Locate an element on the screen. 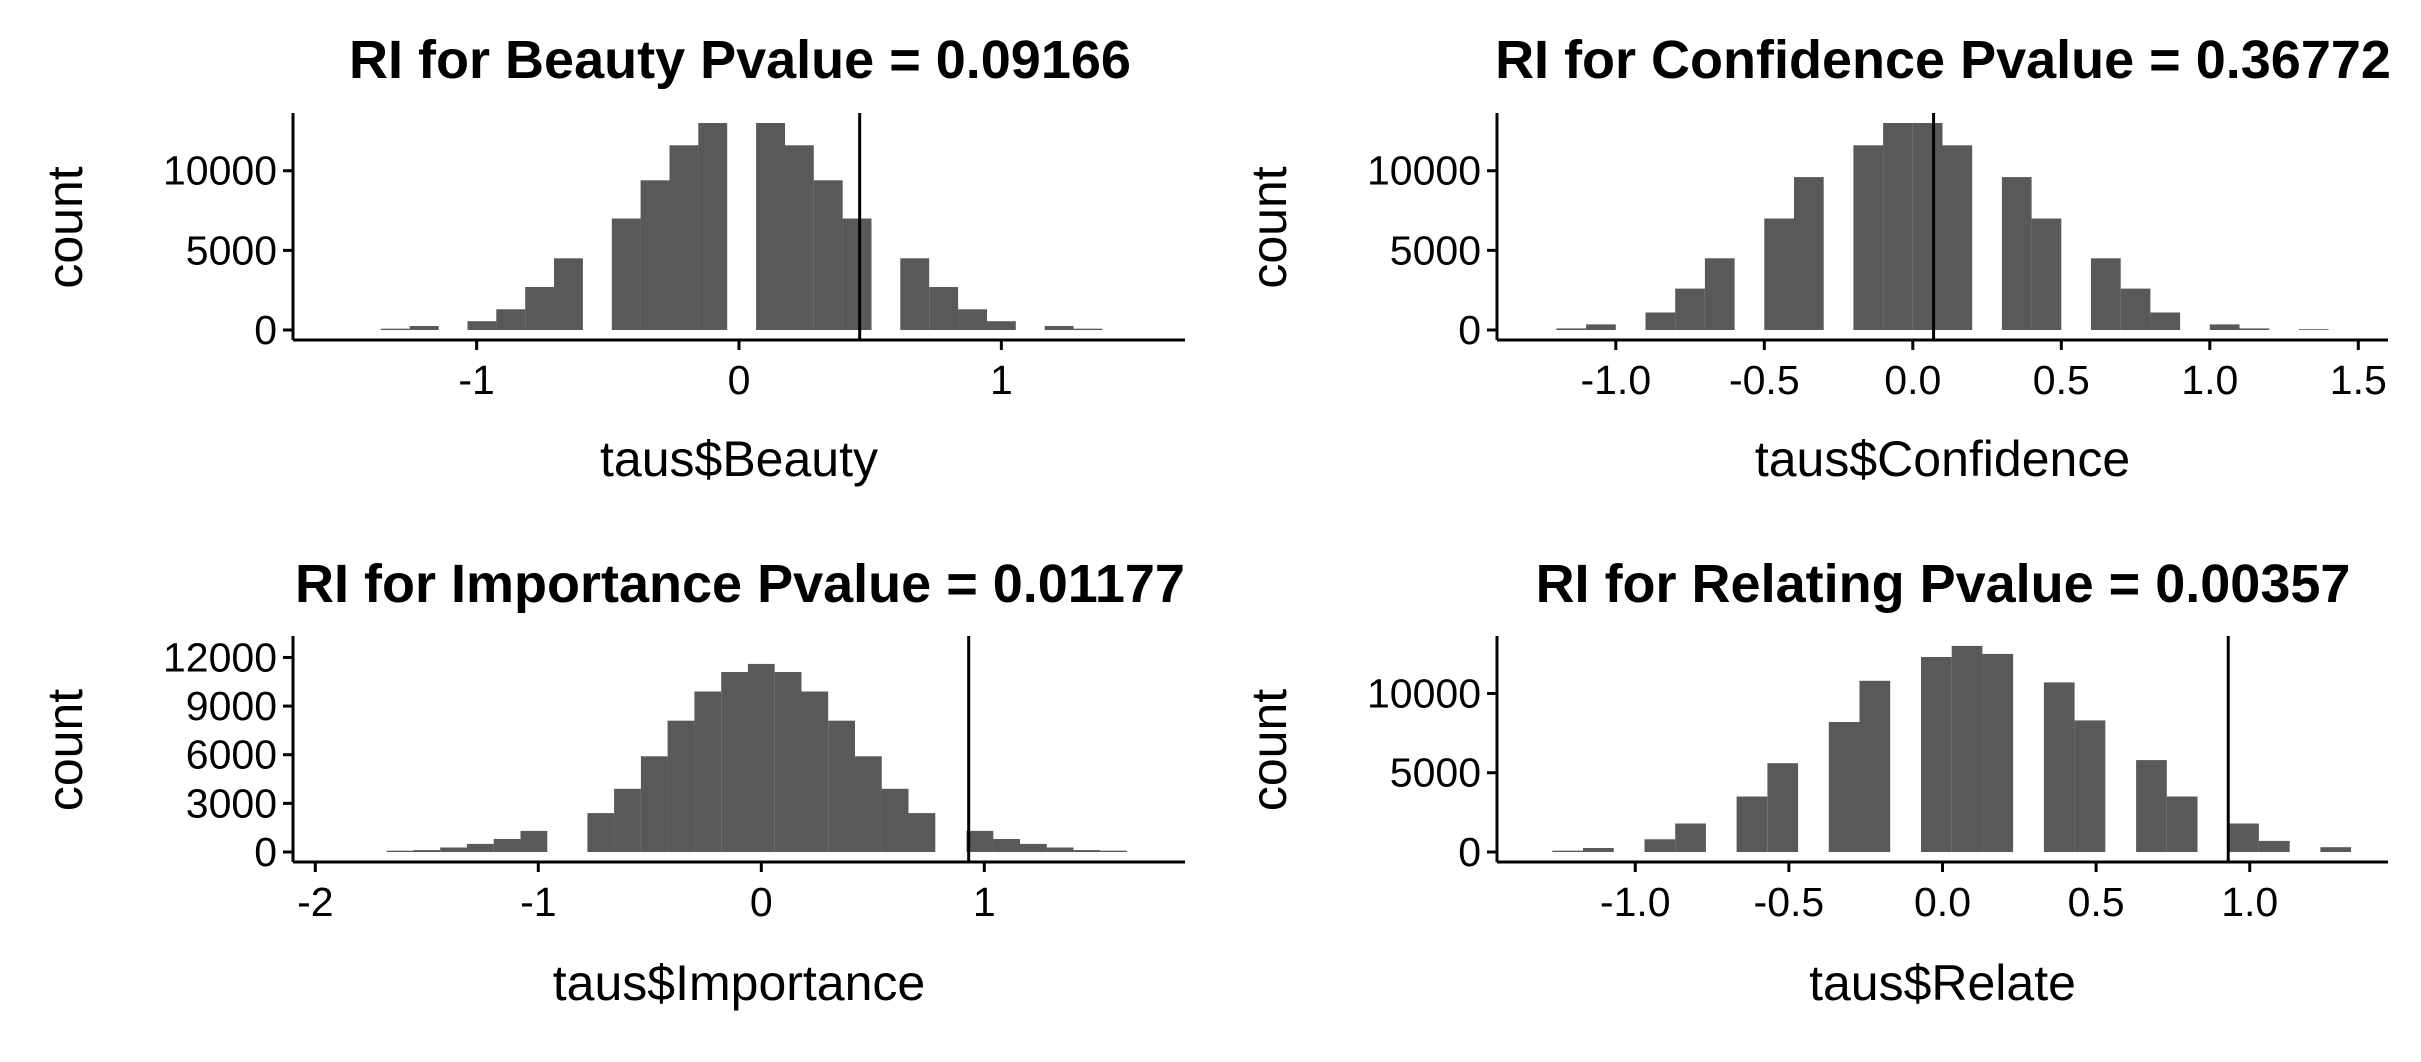 The width and height of the screenshot is (2421, 1062). x-tick-label: 1 is located at coordinates (984, 902).